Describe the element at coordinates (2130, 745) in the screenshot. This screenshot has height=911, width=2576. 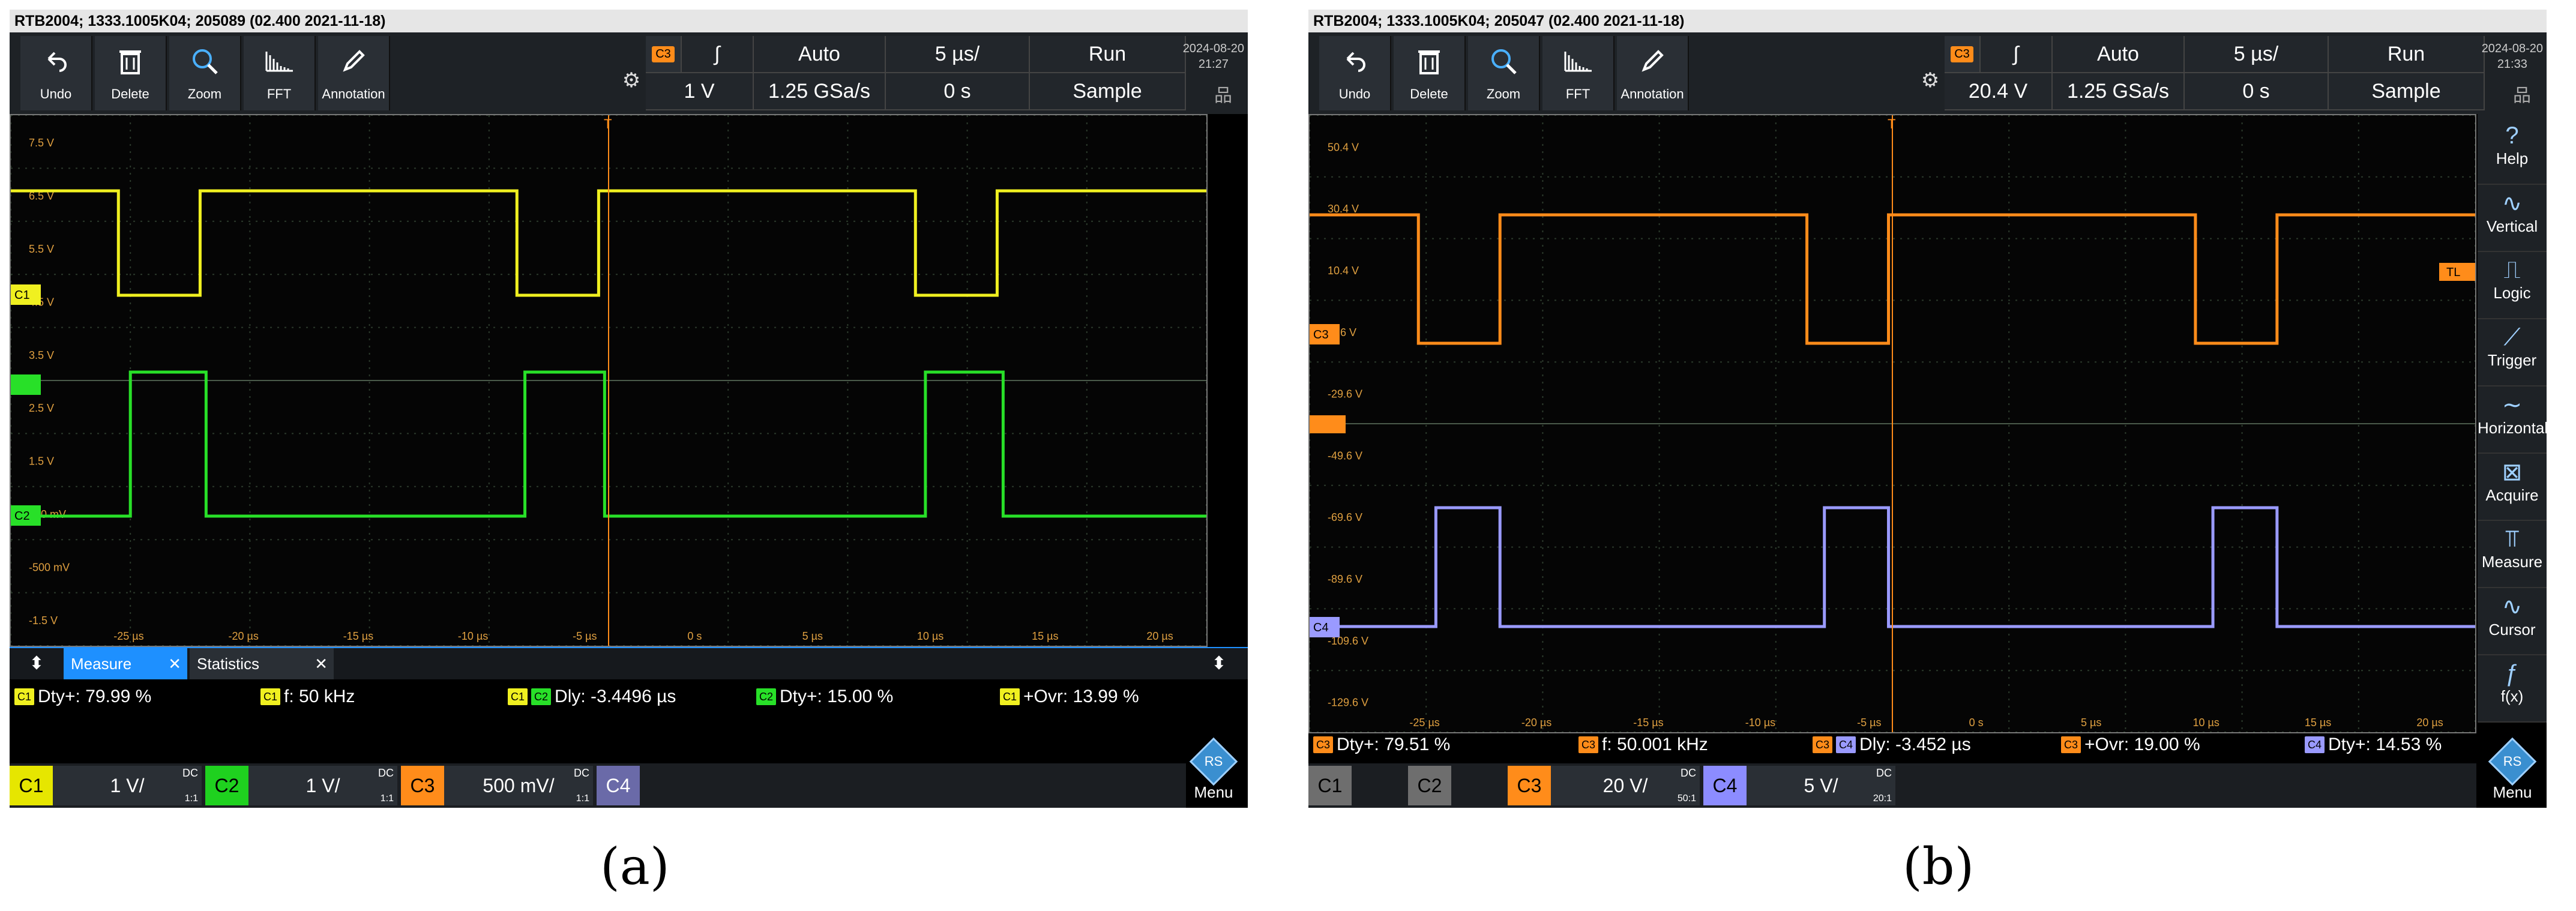
I see `measurement-item: C3 +Ovr: 19.00 %` at that location.